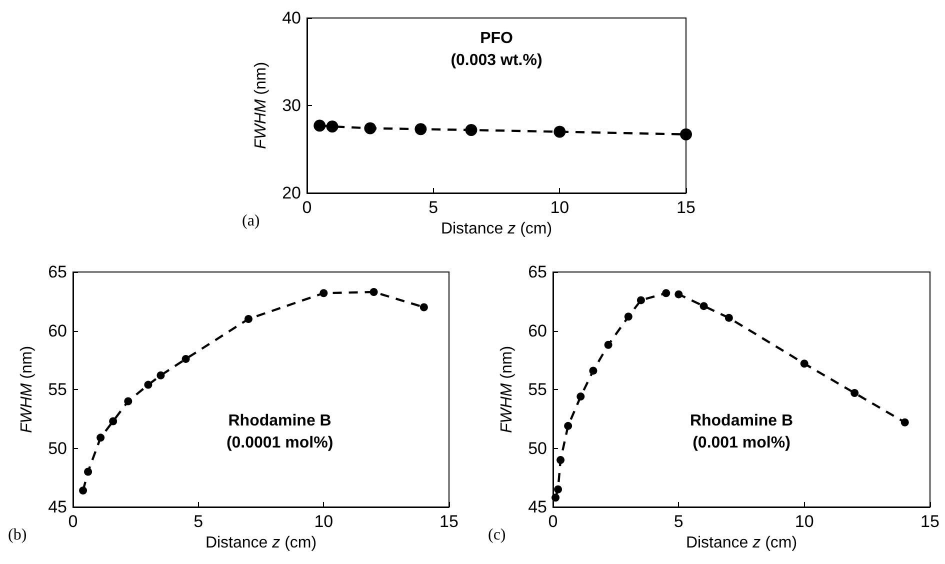 Image resolution: width=945 pixels, height=564 pixels. What do you see at coordinates (291, 18) in the screenshot?
I see `y-tick-label: 40` at bounding box center [291, 18].